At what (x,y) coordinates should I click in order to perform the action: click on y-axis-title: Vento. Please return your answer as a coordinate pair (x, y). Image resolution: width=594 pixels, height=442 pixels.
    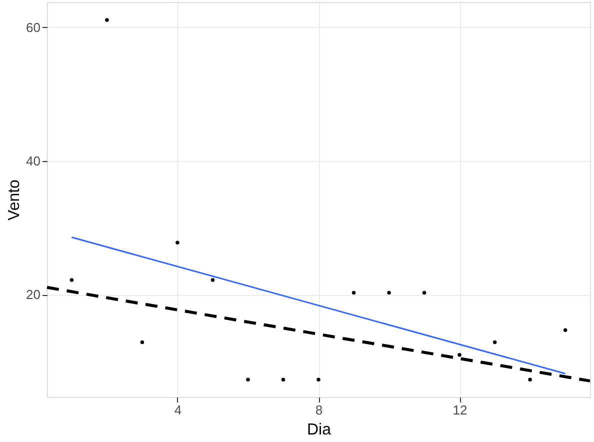
    Looking at the image, I should click on (15, 199).